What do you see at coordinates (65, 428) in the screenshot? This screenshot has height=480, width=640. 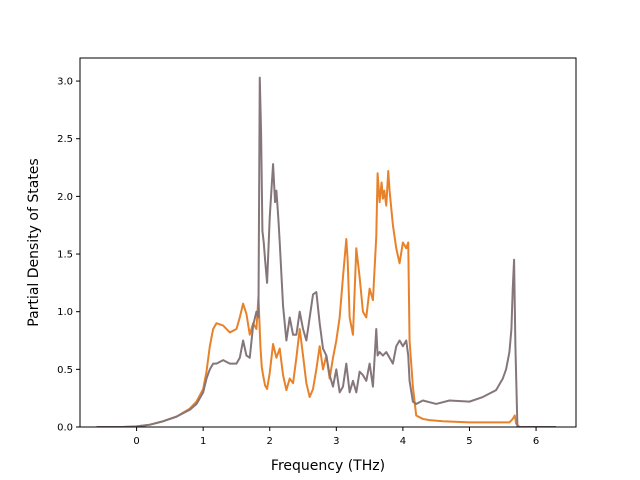 I see `y-tick-label: 0.0` at bounding box center [65, 428].